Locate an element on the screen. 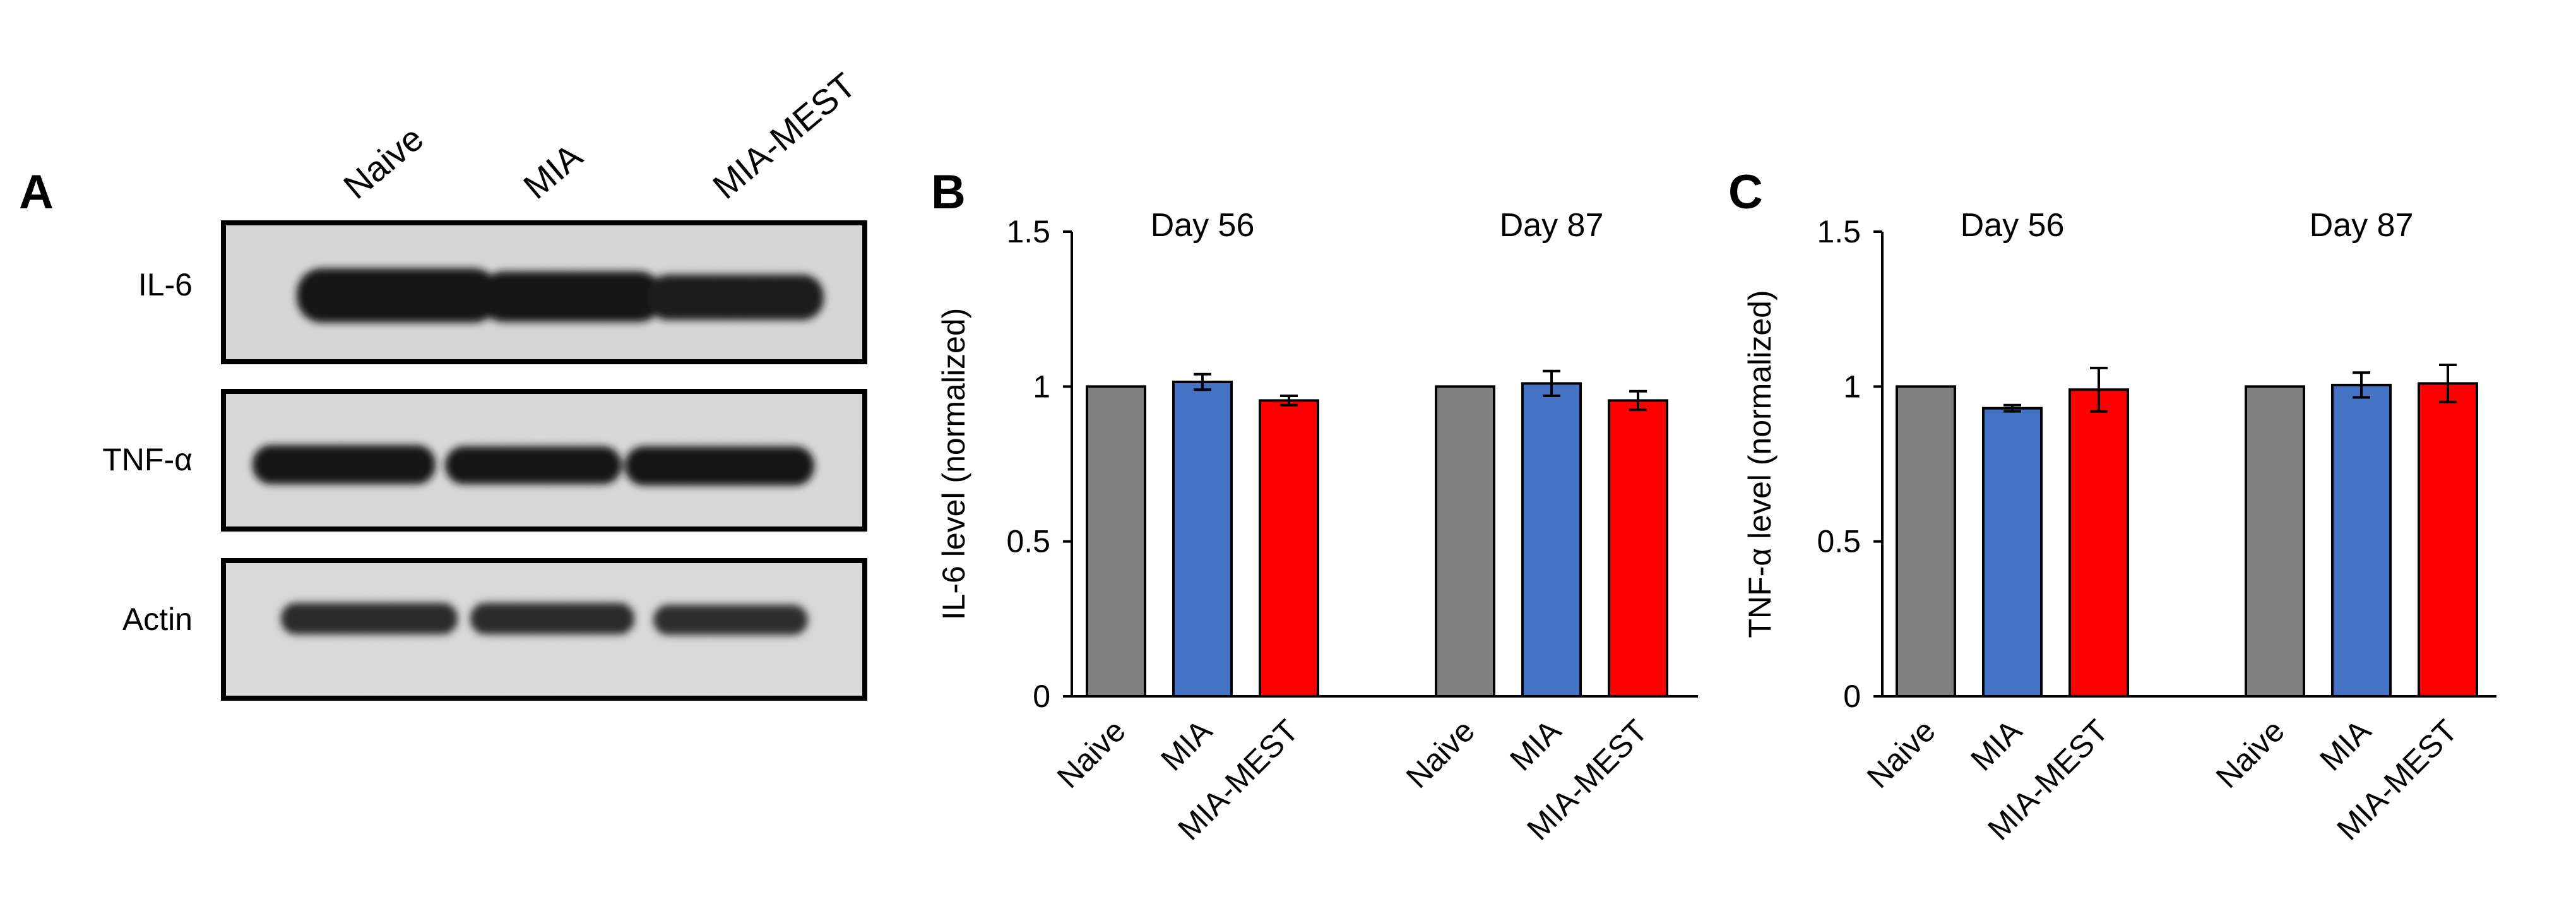 The width and height of the screenshot is (2576, 904). lane-label-mia: MIA is located at coordinates (553, 171).